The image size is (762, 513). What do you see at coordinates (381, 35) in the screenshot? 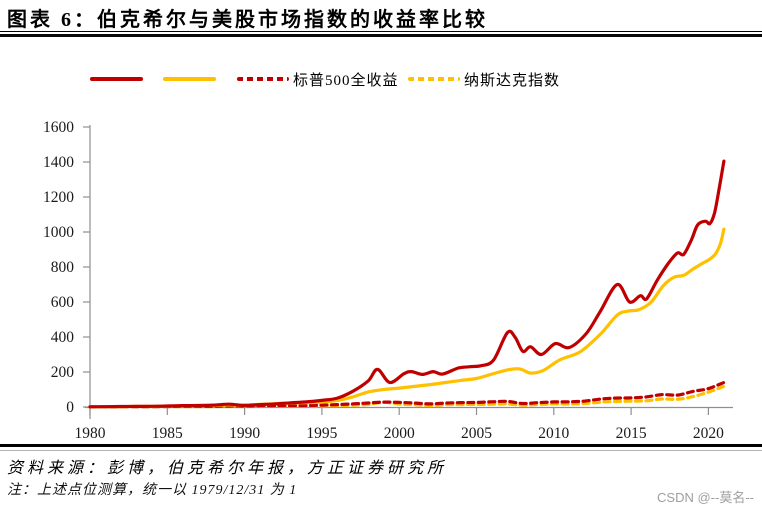
I see `title-rule-thick` at bounding box center [381, 35].